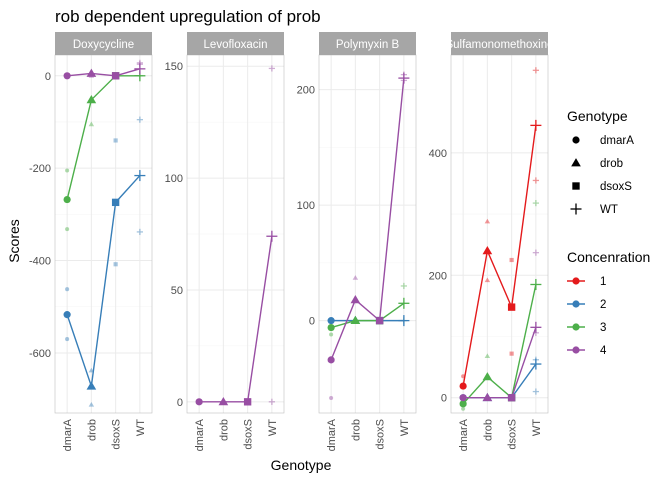 This screenshot has width=672, height=480. What do you see at coordinates (611, 164) in the screenshot?
I see `legend-label-shape: drob` at bounding box center [611, 164].